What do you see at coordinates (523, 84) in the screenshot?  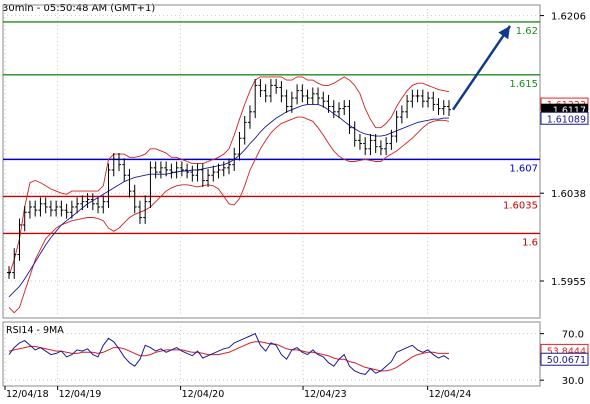 I see `level-label: 1.615` at bounding box center [523, 84].